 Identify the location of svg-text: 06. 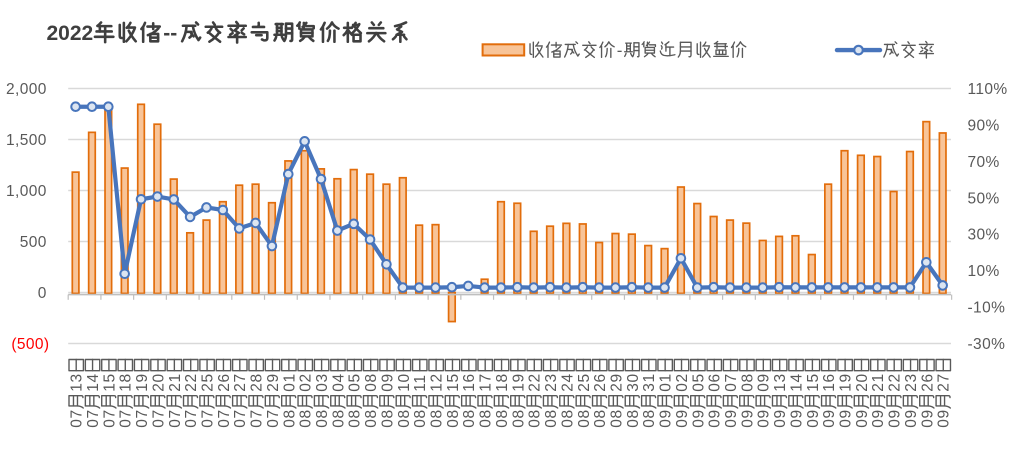
(715, 382).